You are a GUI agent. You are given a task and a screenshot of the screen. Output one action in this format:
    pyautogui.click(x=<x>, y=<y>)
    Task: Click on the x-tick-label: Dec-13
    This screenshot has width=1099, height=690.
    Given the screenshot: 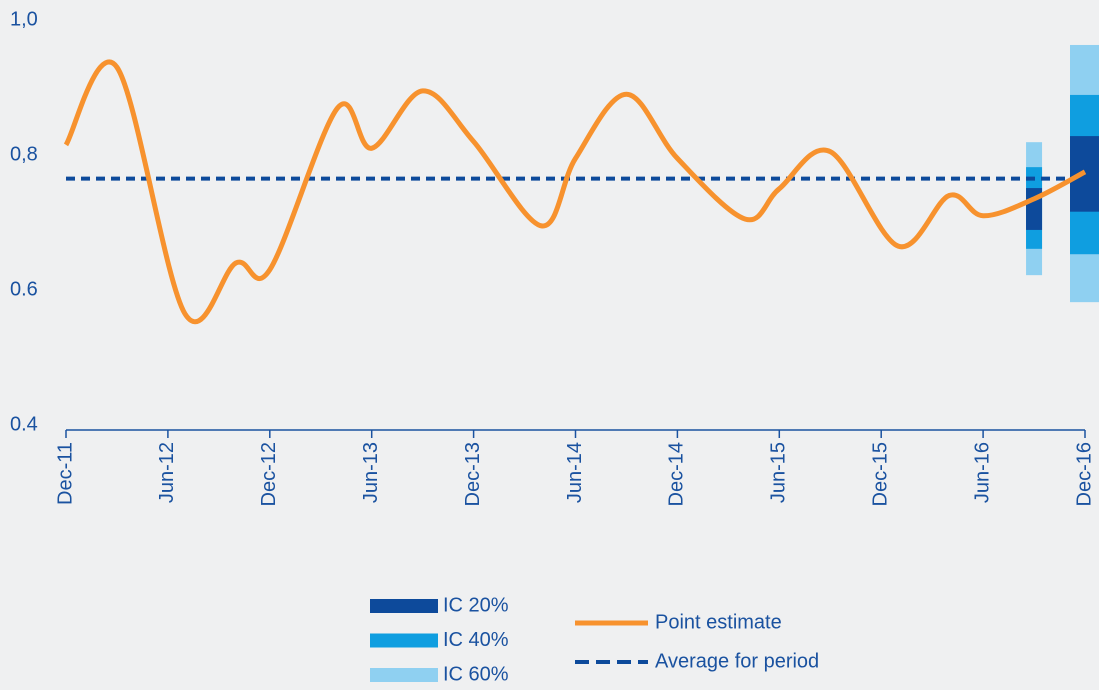 What is the action you would take?
    pyautogui.click(x=473, y=474)
    